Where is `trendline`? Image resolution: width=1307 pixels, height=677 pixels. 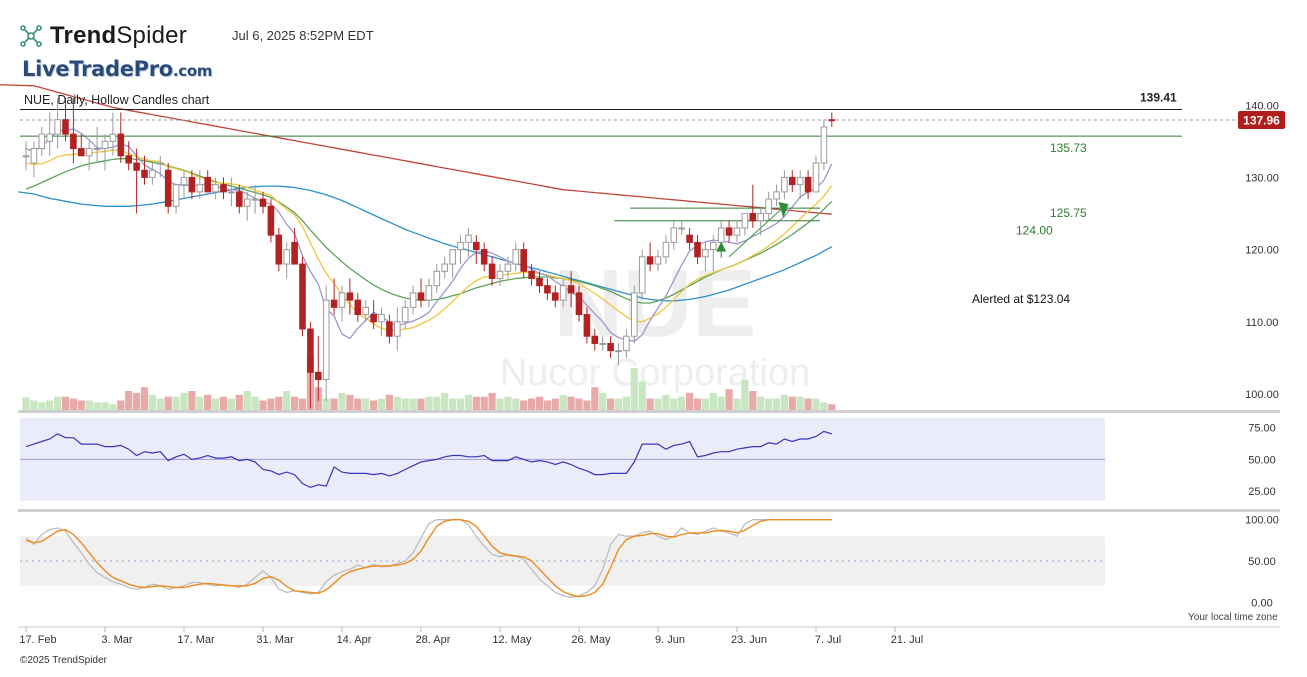
trendline is located at coordinates (756, 231).